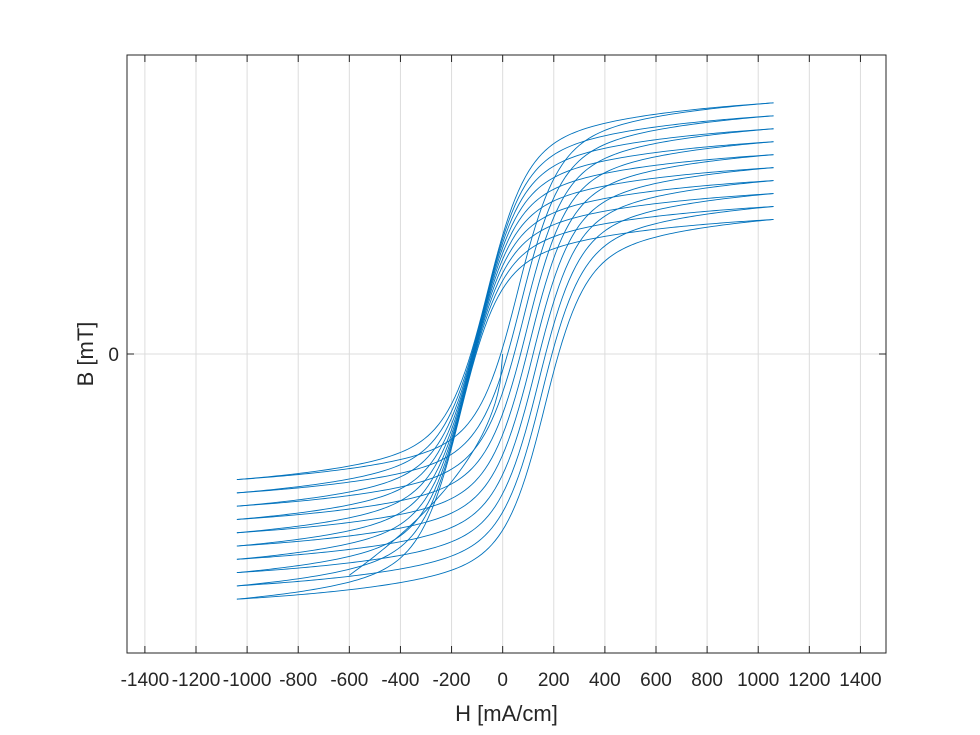  Describe the element at coordinates (298, 680) in the screenshot. I see `x-tick-label: -800` at that location.